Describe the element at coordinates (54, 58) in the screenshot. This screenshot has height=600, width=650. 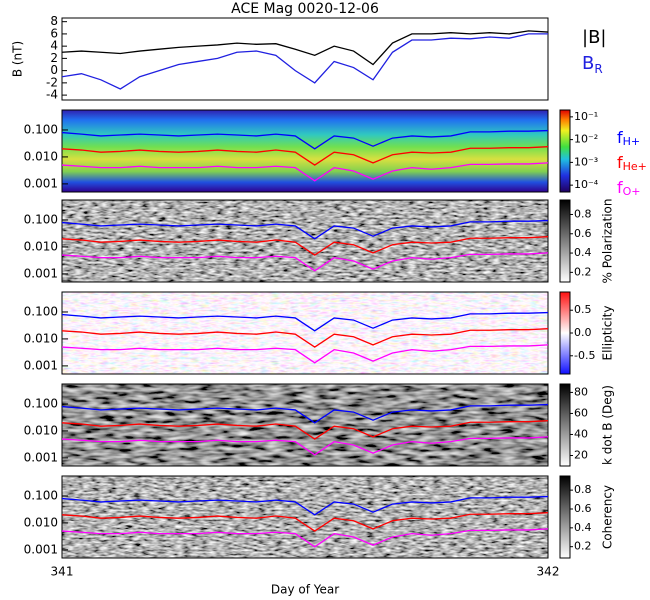
I see `y-tick-label: 2` at that location.